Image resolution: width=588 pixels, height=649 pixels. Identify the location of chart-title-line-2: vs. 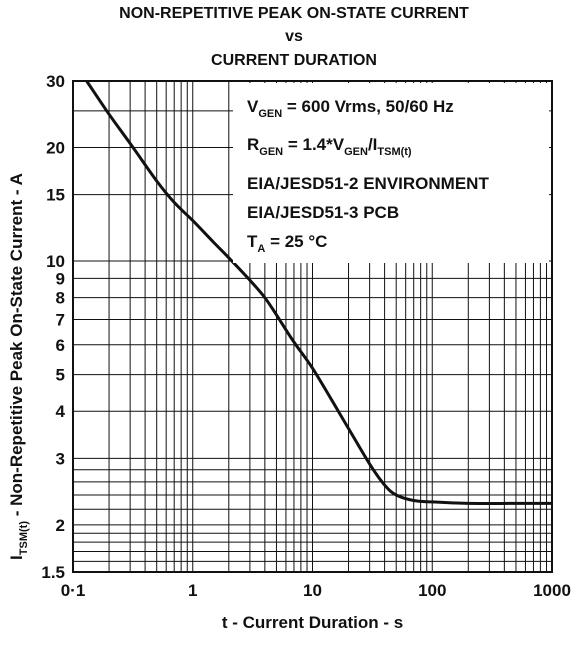
(294, 36).